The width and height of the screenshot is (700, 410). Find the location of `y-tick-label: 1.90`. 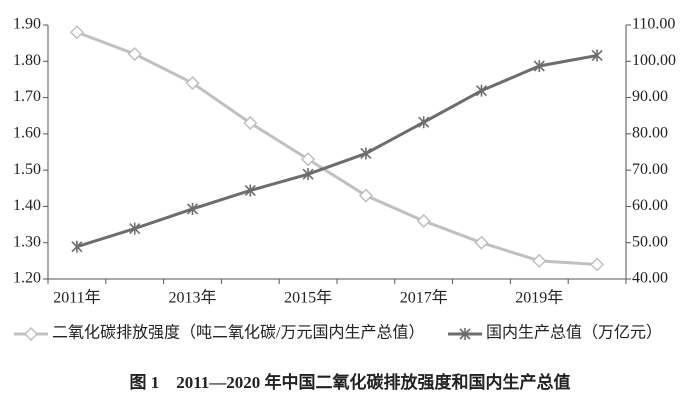

y-tick-label: 1.90 is located at coordinates (27, 24).